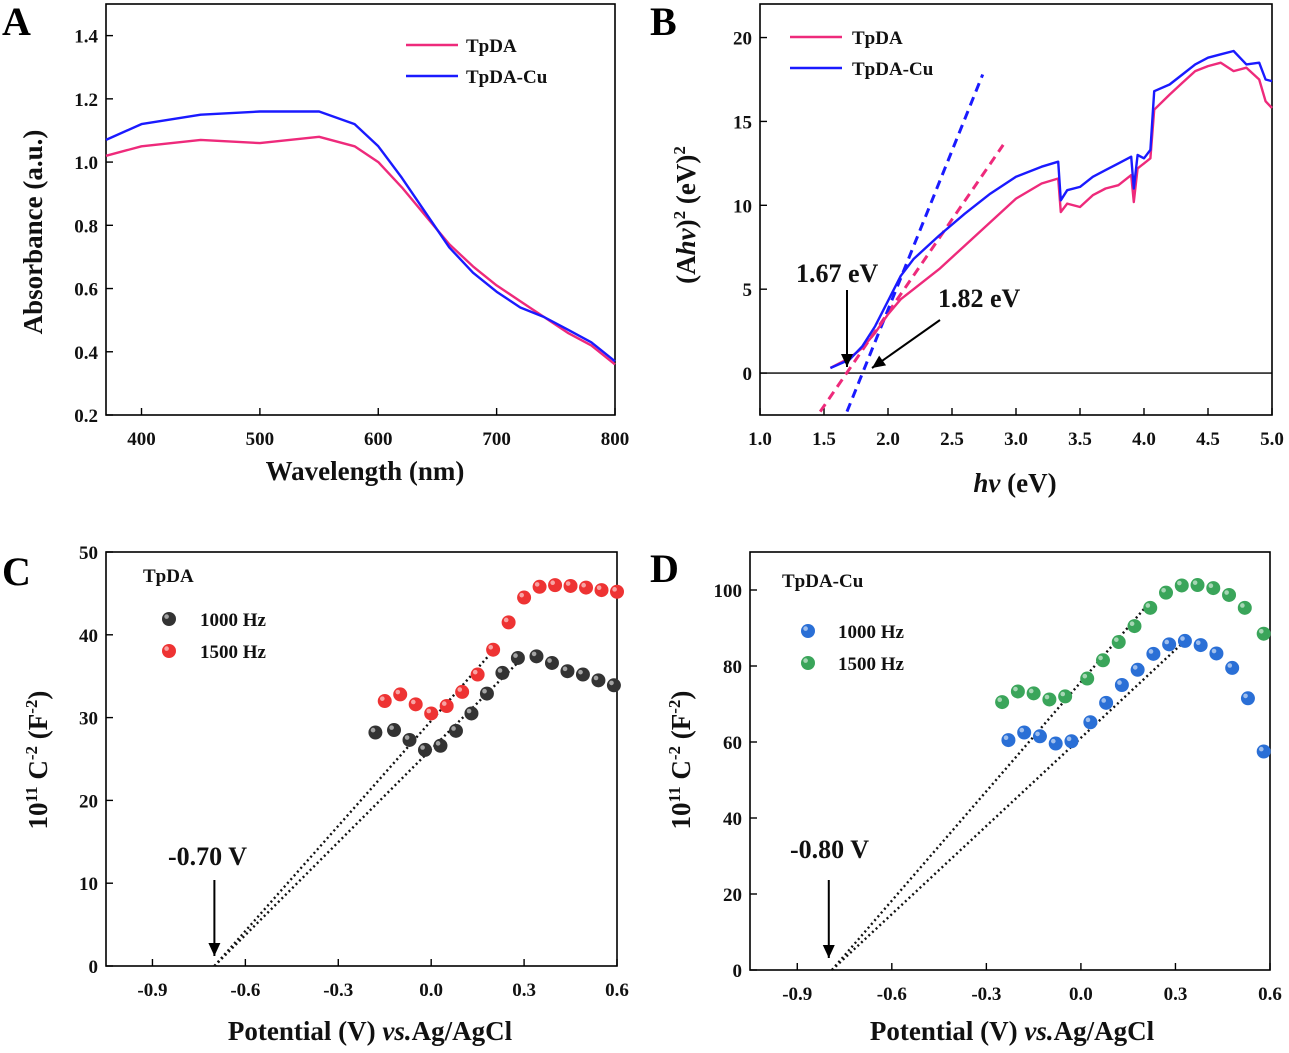 The image size is (1289, 1053). What do you see at coordinates (664, 568) in the screenshot?
I see `panel-d-letter: D` at bounding box center [664, 568].